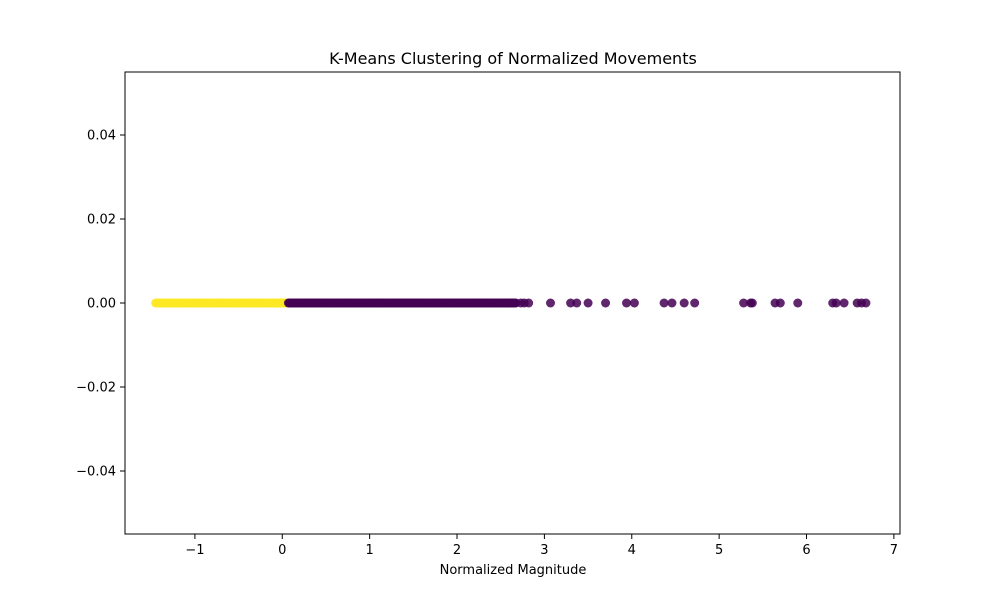 This screenshot has height=600, width=1000. I want to click on y-tick-label: −0.04, so click(96, 472).